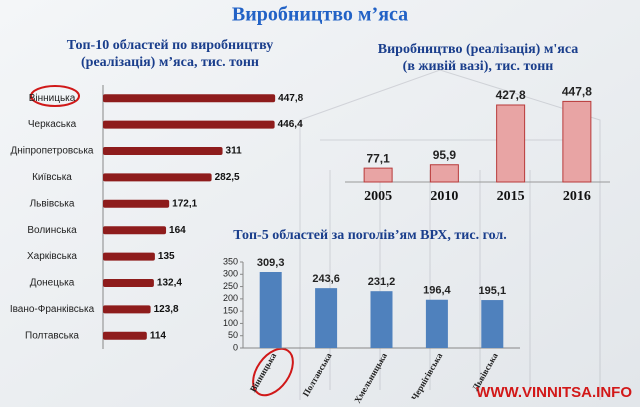 The height and width of the screenshot is (412, 640). What do you see at coordinates (378, 196) in the screenshot?
I see `category-label: 2005` at bounding box center [378, 196].